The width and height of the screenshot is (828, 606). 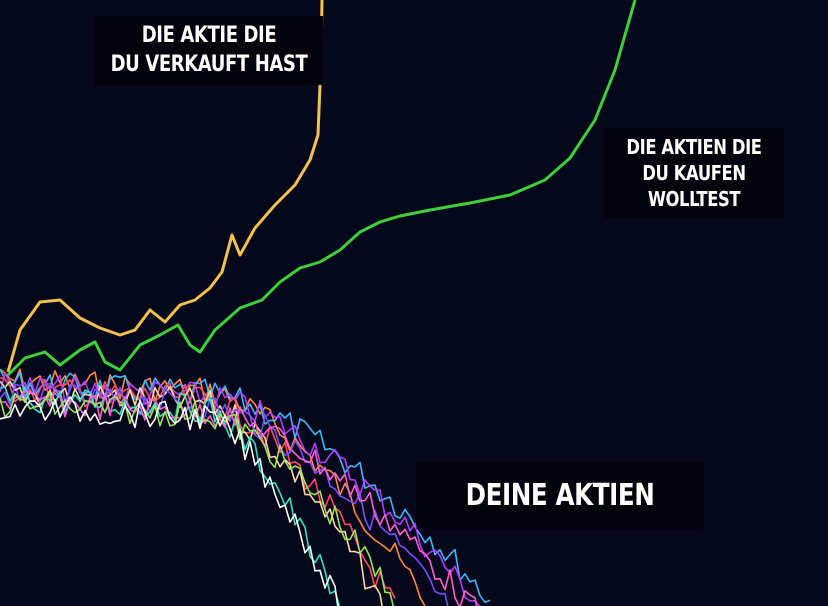 What do you see at coordinates (694, 147) in the screenshot?
I see `label-line: DIE AKTIEN DIE` at bounding box center [694, 147].